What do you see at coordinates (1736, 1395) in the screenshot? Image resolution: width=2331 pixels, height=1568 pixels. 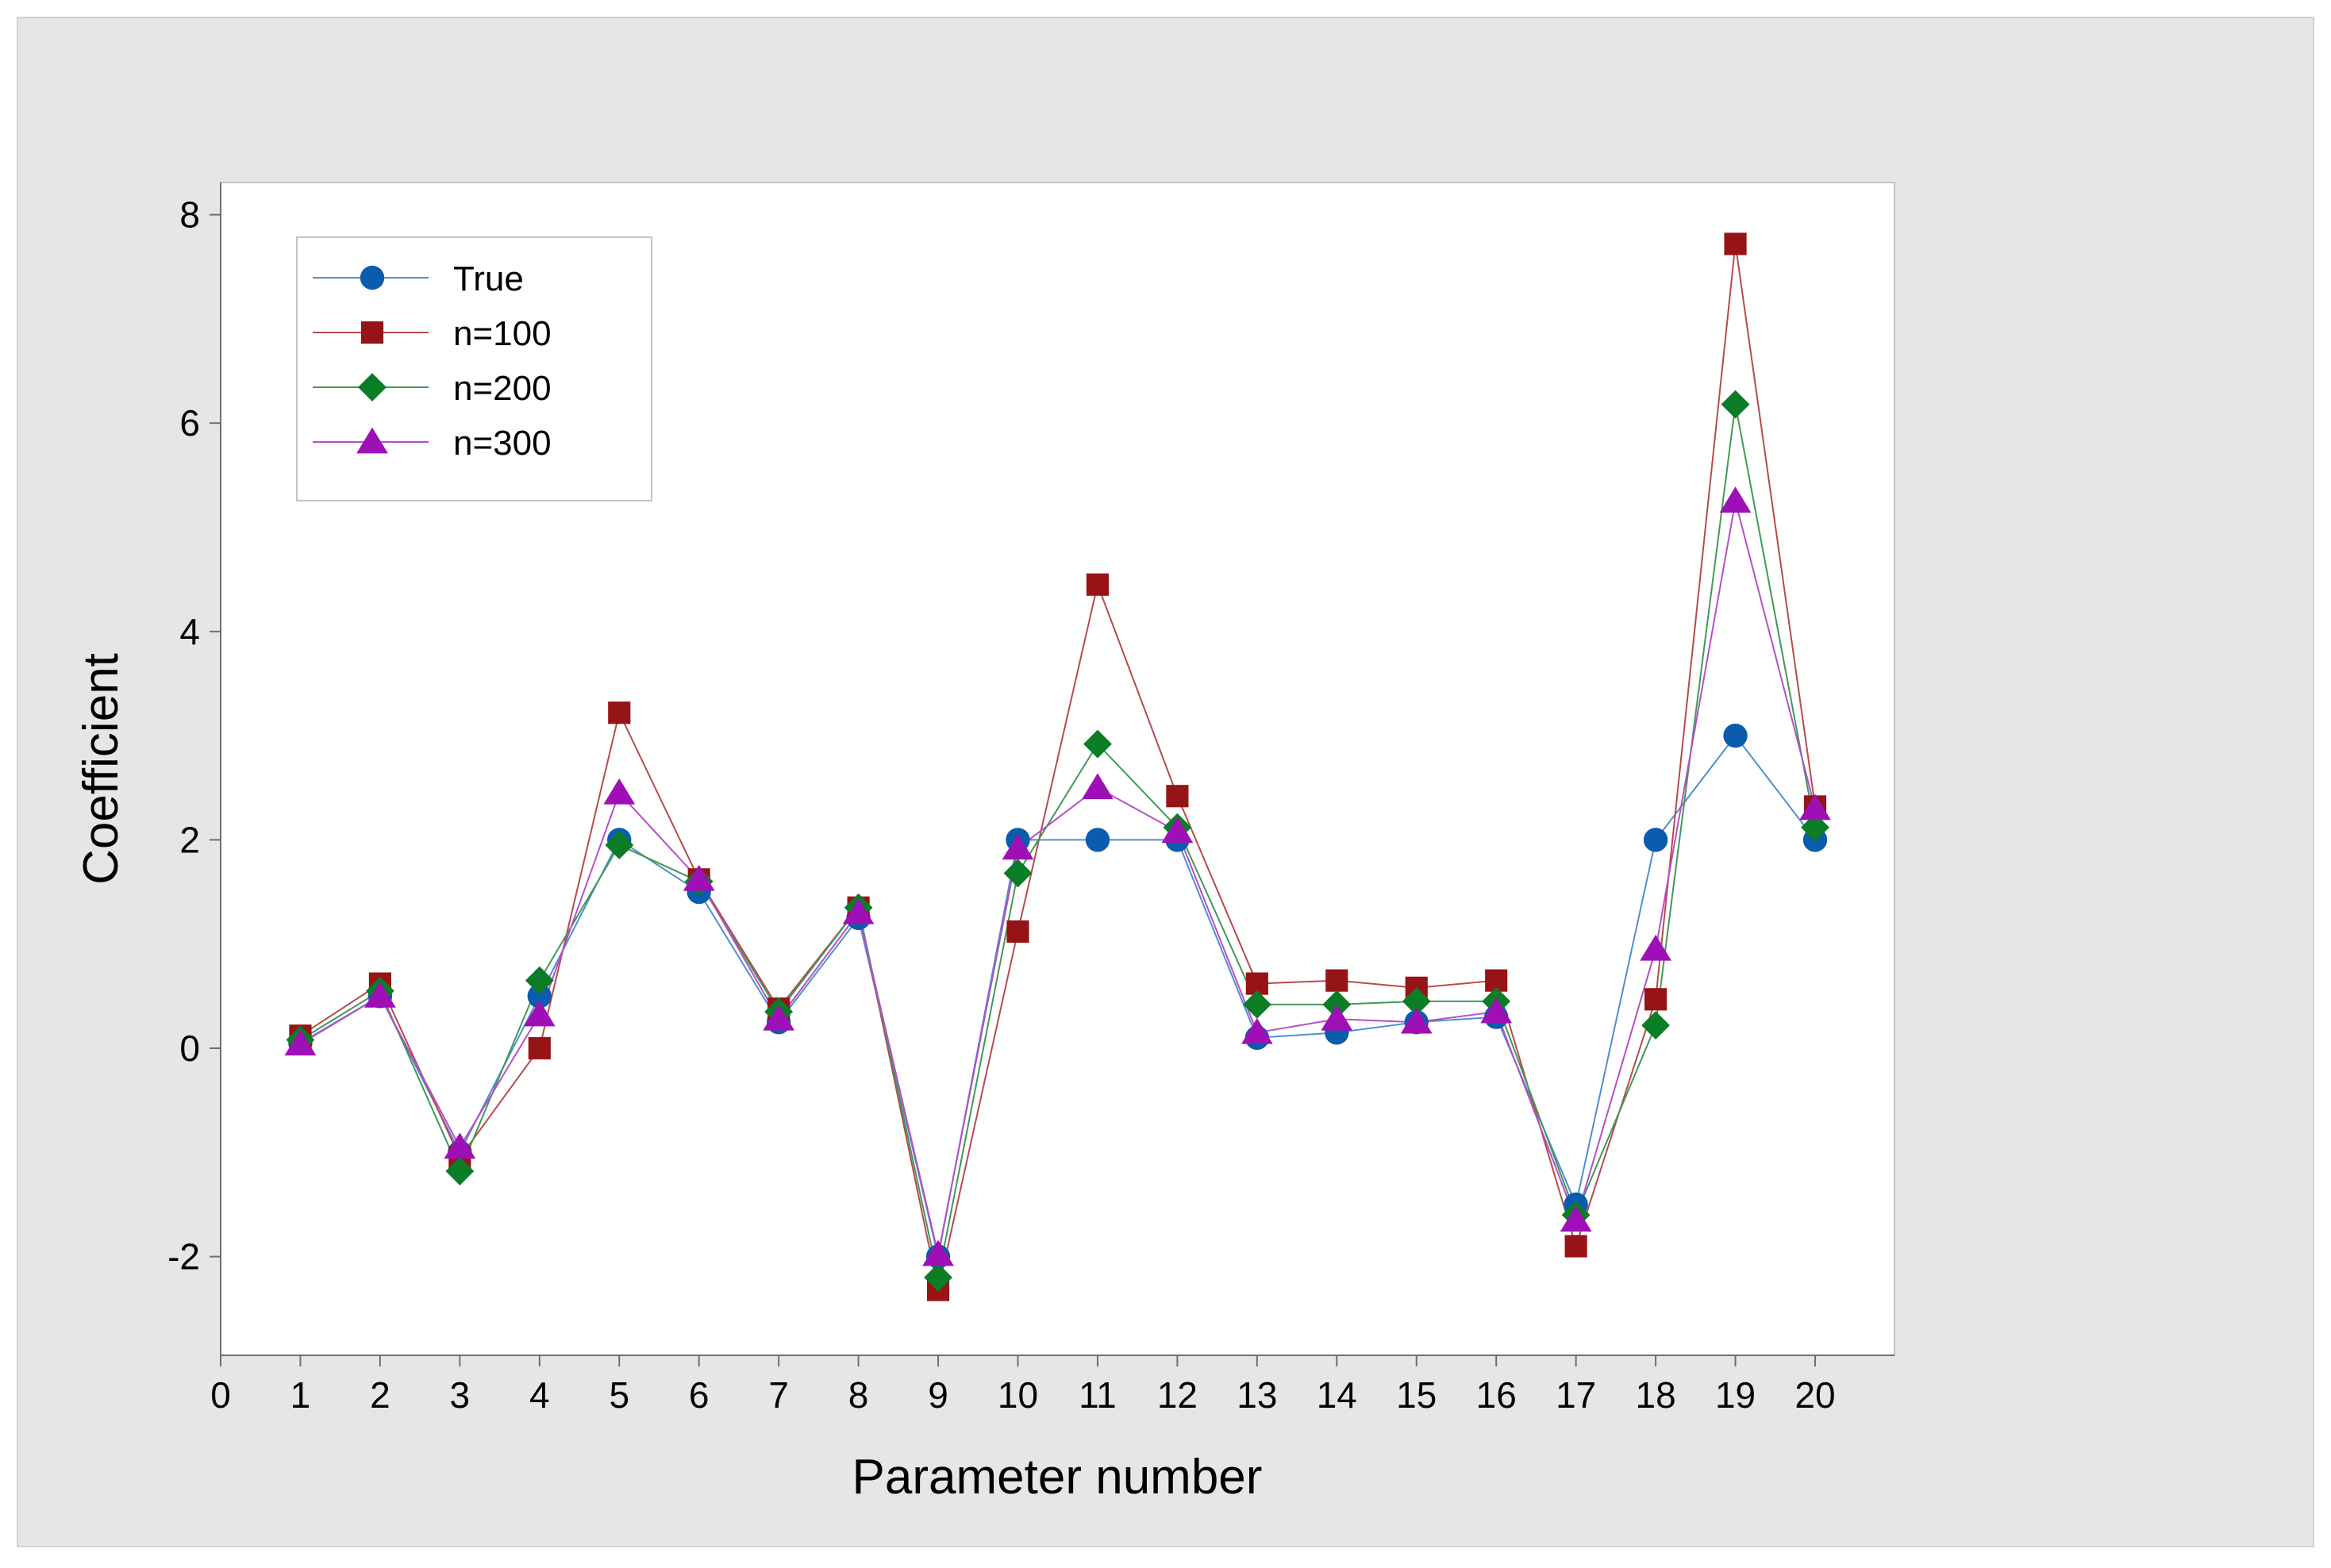 I see `x-tick-label: 19` at bounding box center [1736, 1395].